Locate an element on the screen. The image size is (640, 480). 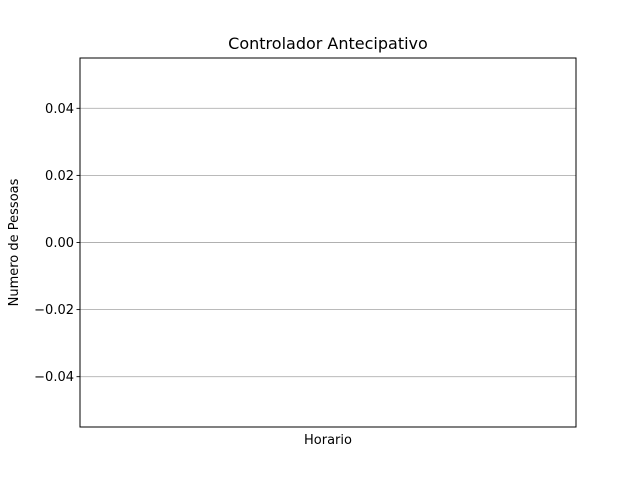
y-tick-label: −0.02 is located at coordinates (54, 310).